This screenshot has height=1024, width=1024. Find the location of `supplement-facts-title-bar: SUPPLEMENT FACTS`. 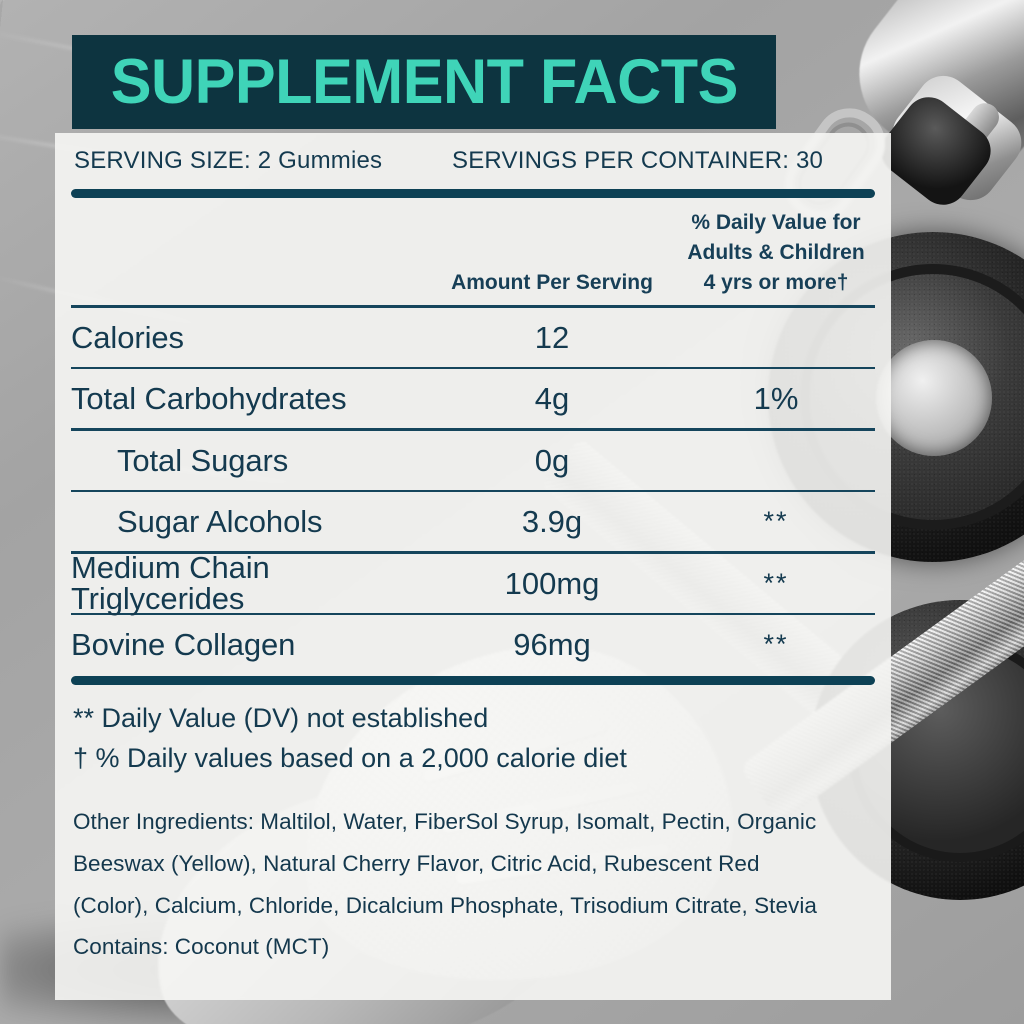

supplement-facts-title-bar: SUPPLEMENT FACTS is located at coordinates (424, 82).